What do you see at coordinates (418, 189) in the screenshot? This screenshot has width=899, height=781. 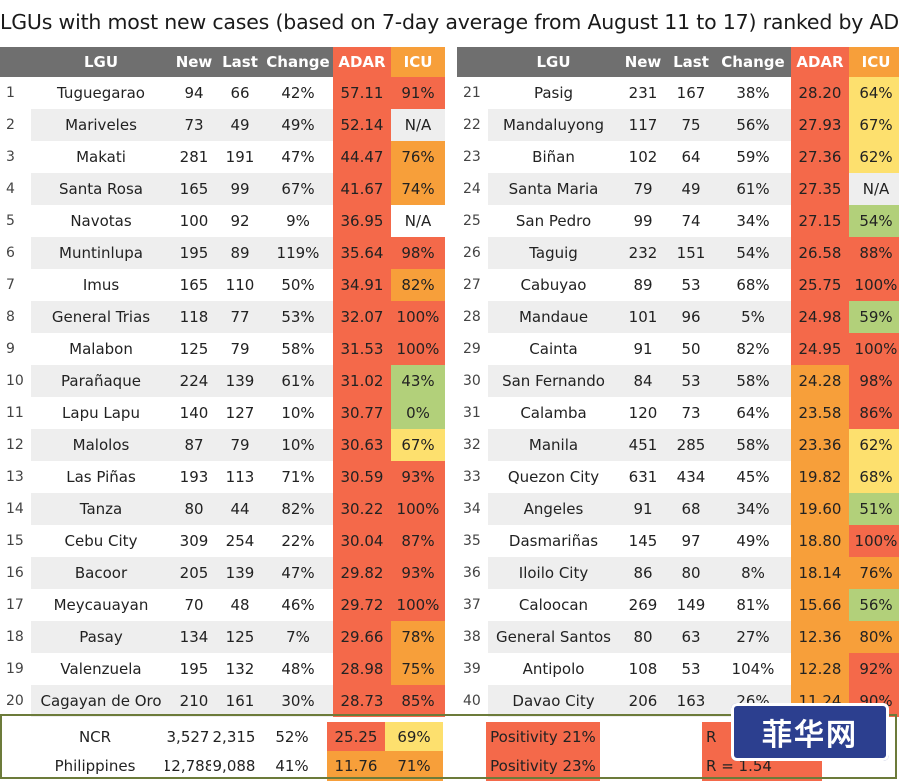 I see `cell-icu: 74%` at bounding box center [418, 189].